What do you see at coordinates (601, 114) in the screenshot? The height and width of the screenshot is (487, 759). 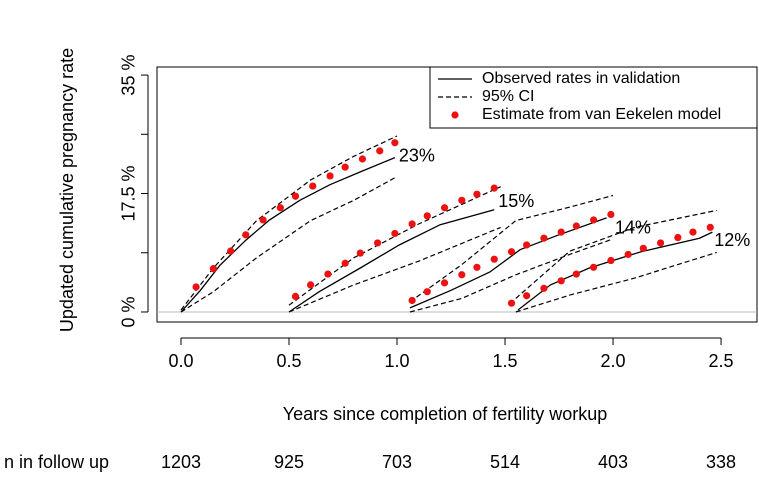 I see `legend-label: Estimate from van Eekelen model` at bounding box center [601, 114].